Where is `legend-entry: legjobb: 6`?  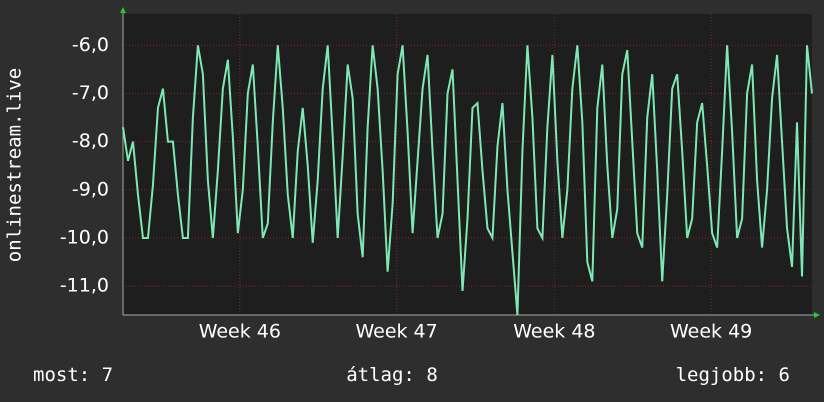 legend-entry: legjobb: 6 is located at coordinates (733, 375).